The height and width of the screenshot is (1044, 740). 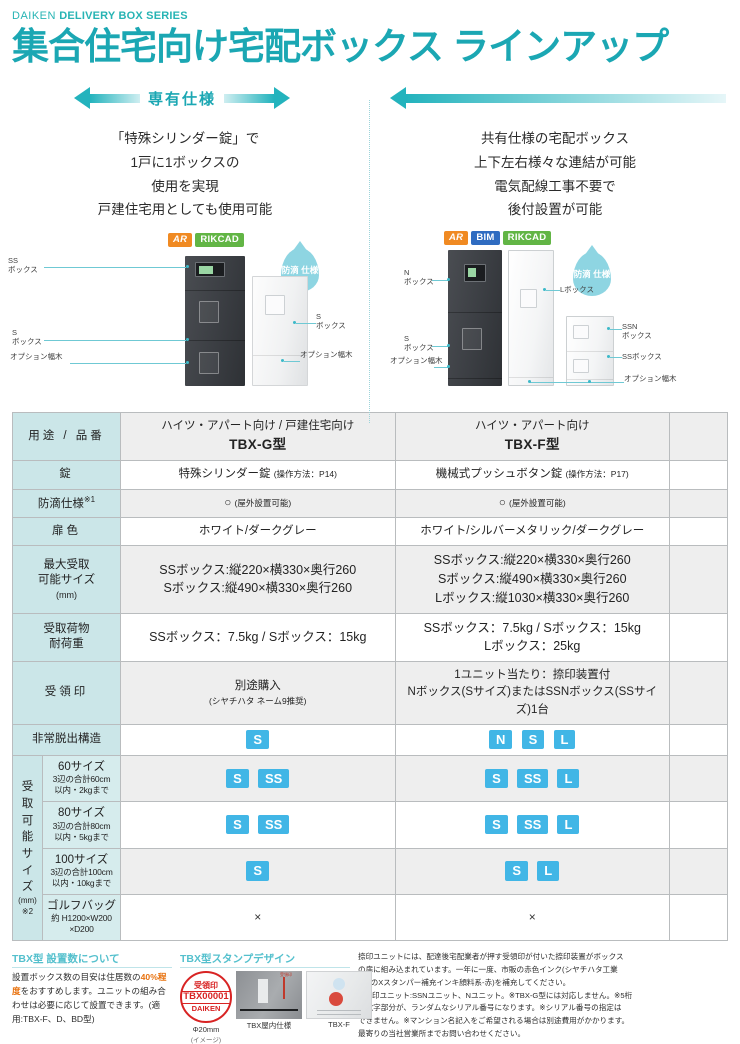 What do you see at coordinates (185, 186) in the screenshot?
I see `desc-left-line: 使用を実現` at bounding box center [185, 186].